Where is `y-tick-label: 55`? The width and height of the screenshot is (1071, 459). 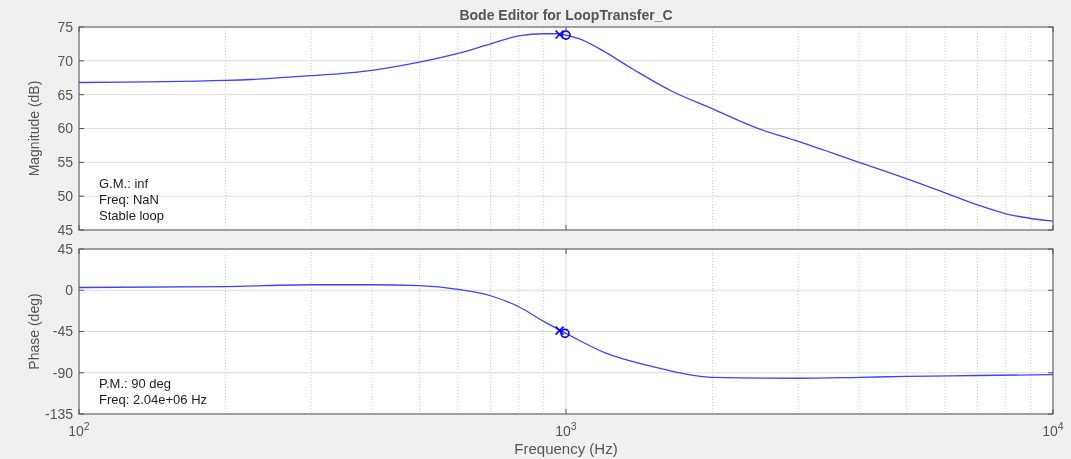
y-tick-label: 55 is located at coordinates (65, 162).